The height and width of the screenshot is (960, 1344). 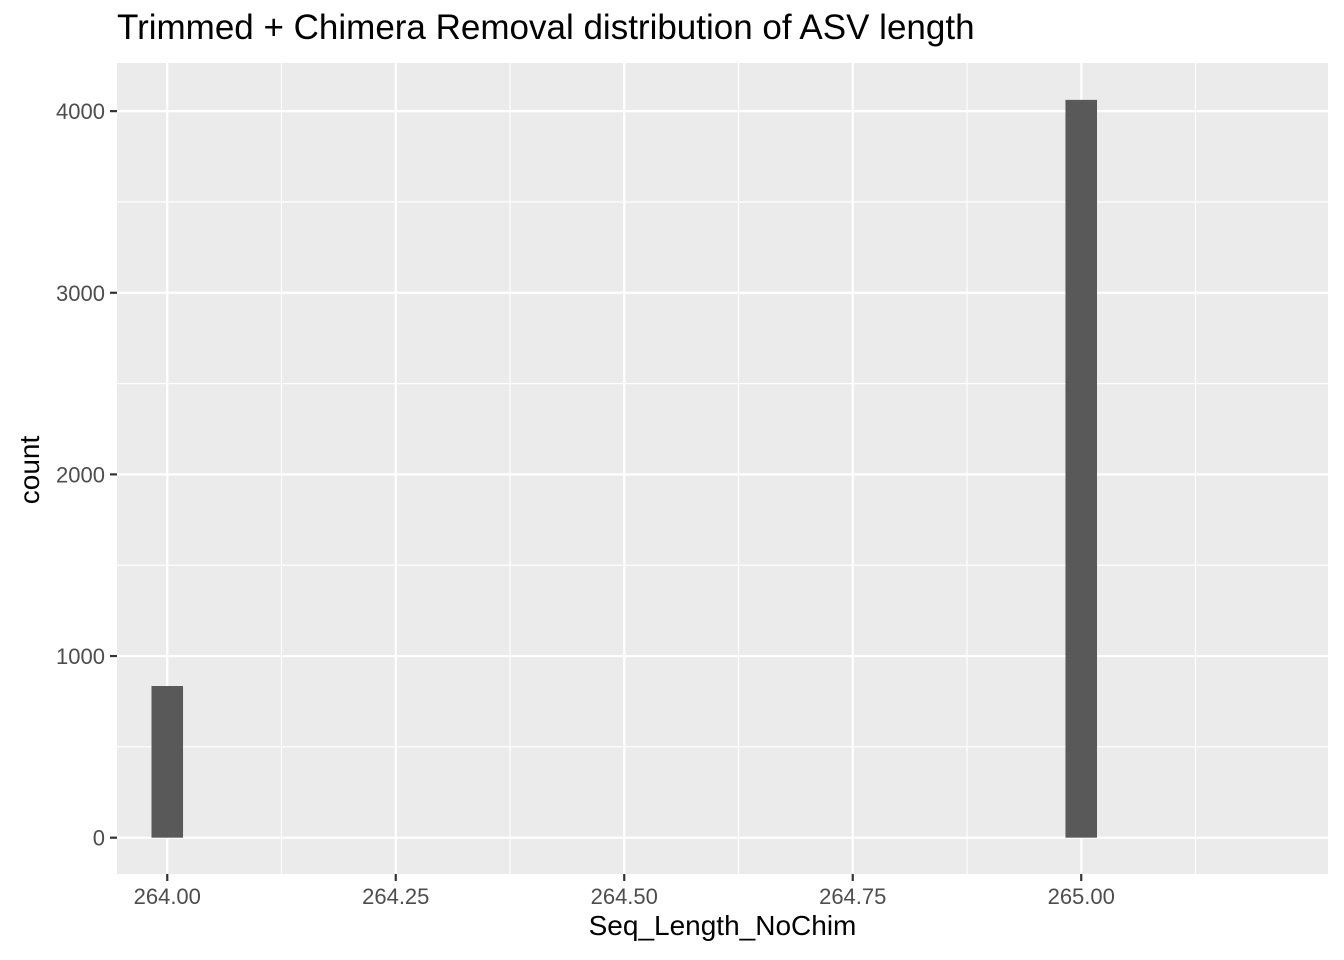 I want to click on y-axis-label: count, so click(x=30, y=470).